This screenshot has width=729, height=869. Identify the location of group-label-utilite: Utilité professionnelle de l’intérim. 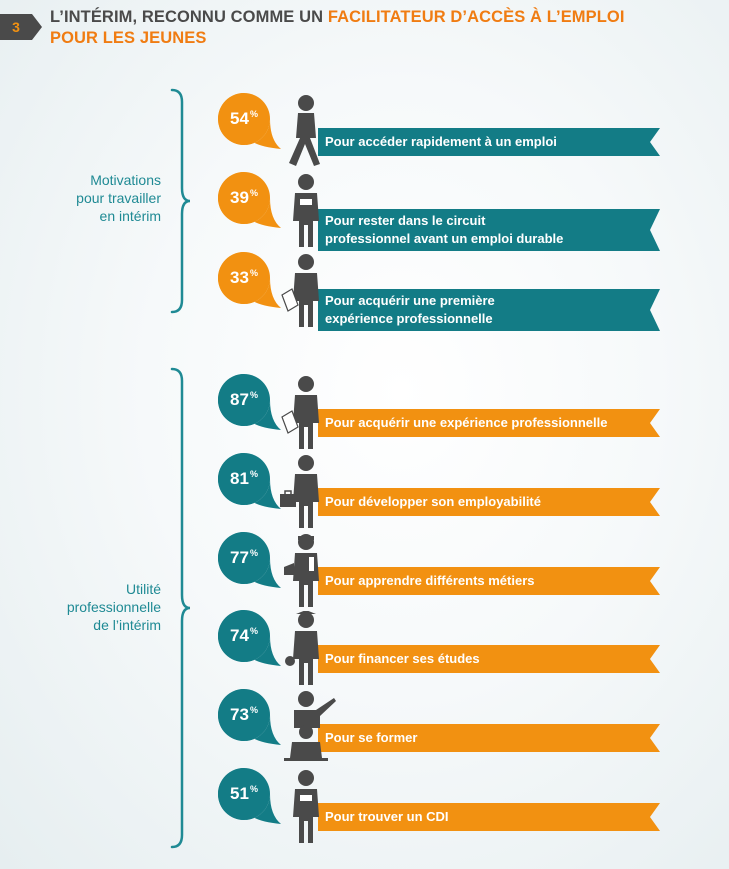
(80, 607).